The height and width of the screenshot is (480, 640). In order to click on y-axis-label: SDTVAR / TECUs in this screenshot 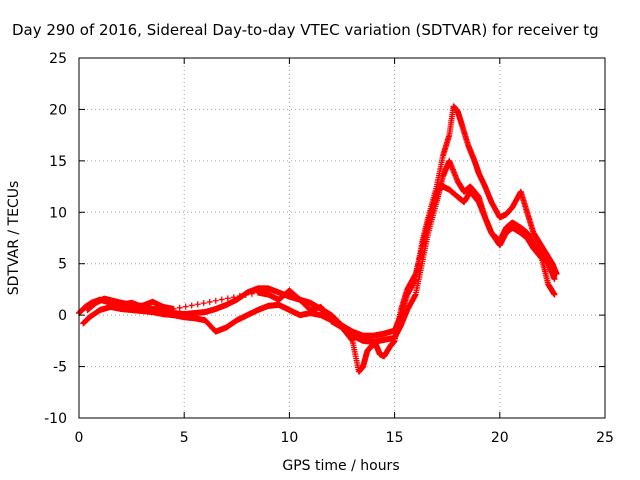, I will do `click(14, 238)`.